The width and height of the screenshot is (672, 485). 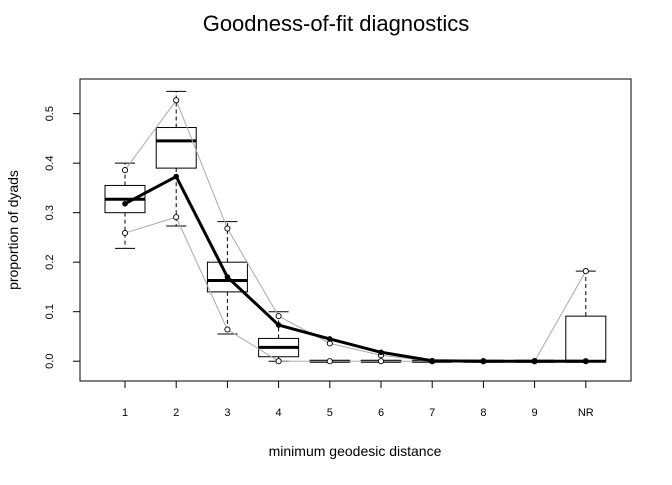 I want to click on x-tick-label-8: 8, so click(x=483, y=413).